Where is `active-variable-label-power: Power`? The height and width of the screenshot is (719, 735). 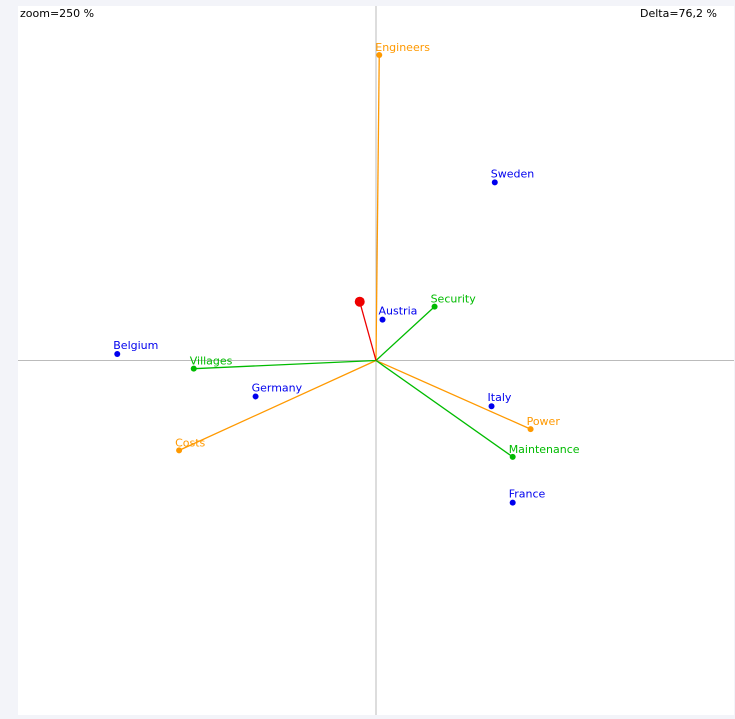
active-variable-label-power: Power is located at coordinates (544, 421).